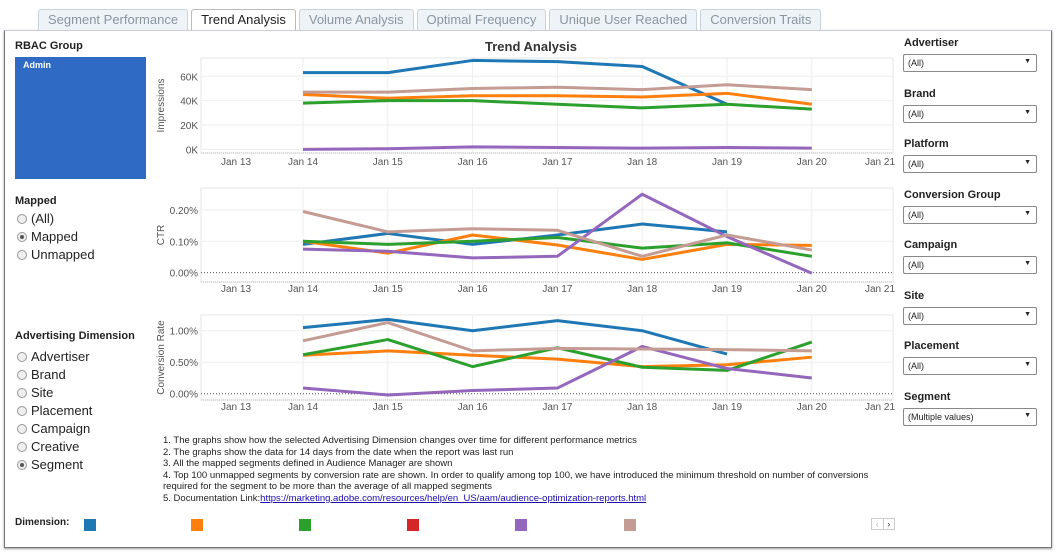  I want to click on x-tick-label: Jan 21, so click(880, 289).